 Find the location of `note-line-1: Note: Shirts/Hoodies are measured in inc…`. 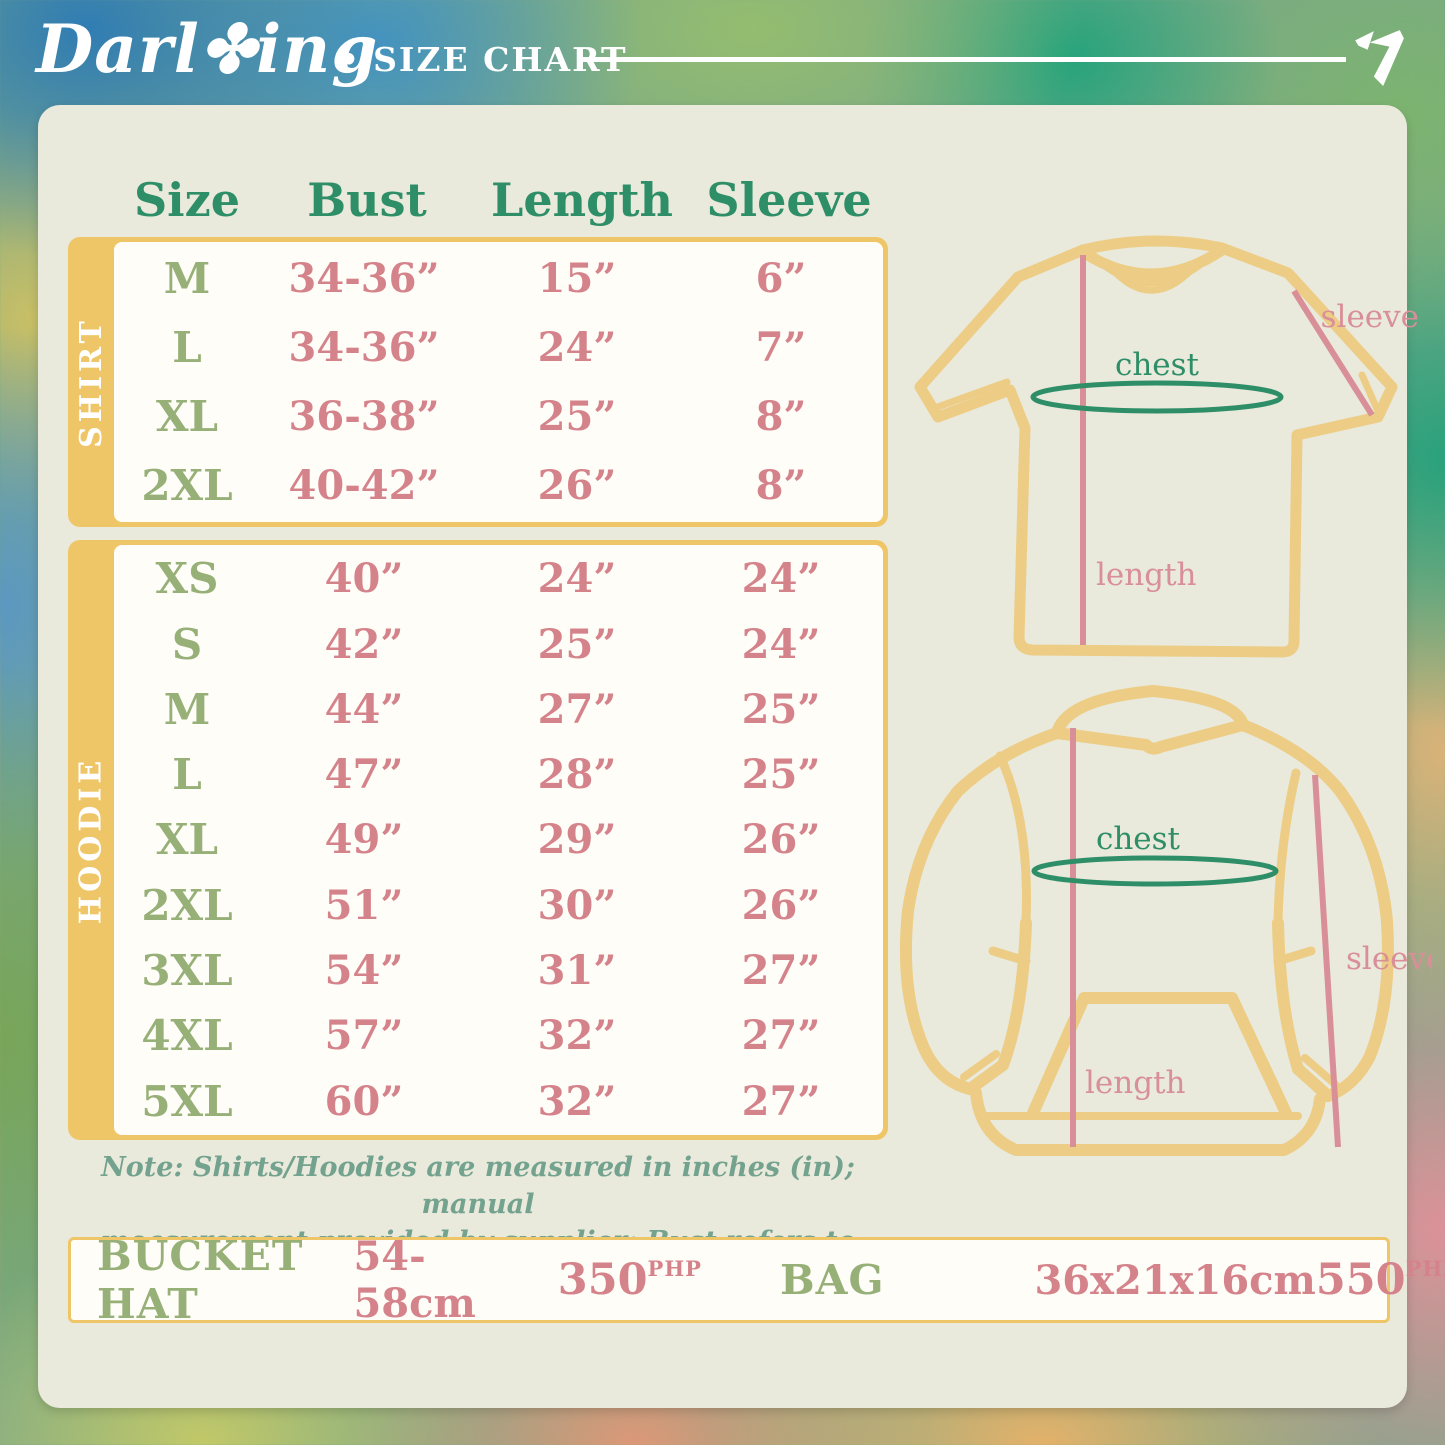

note-line-1: Note: Shirts/Hoodies are measured in inc… is located at coordinates (478, 1186).